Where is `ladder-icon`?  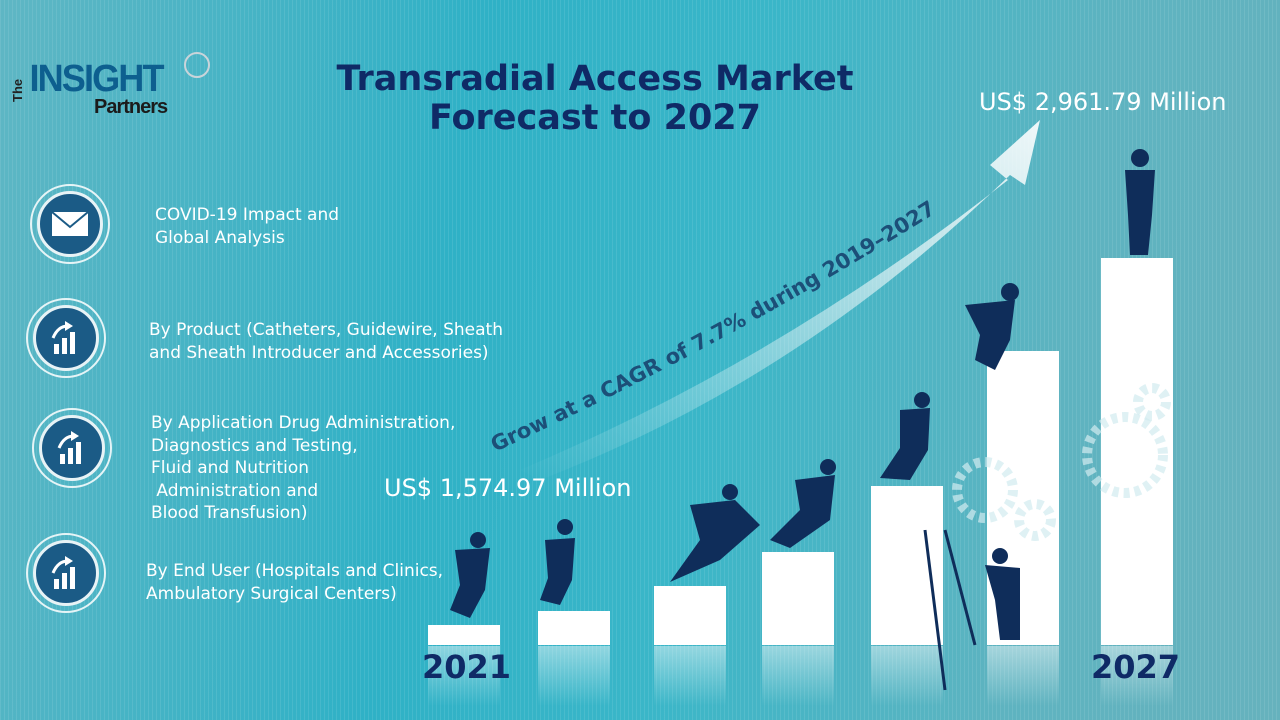 ladder-icon is located at coordinates (950, 610).